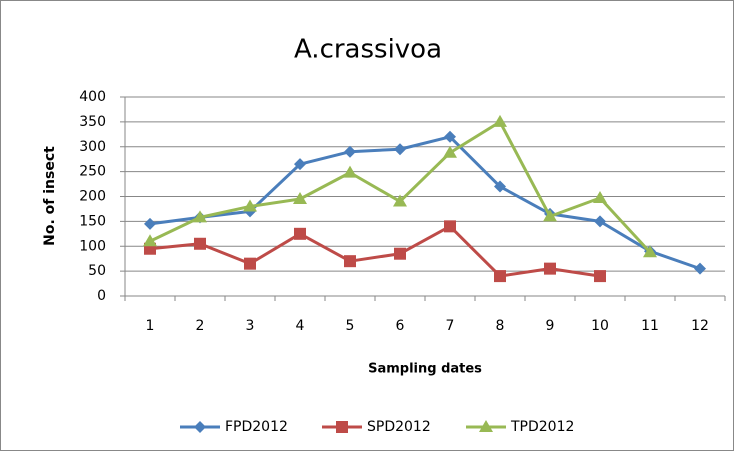 The height and width of the screenshot is (451, 735). I want to click on legend-label: TPD2012, so click(542, 427).